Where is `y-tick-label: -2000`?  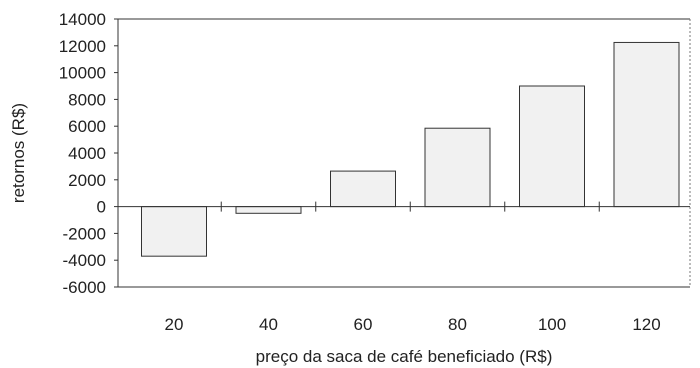 y-tick-label: -2000 is located at coordinates (84, 233).